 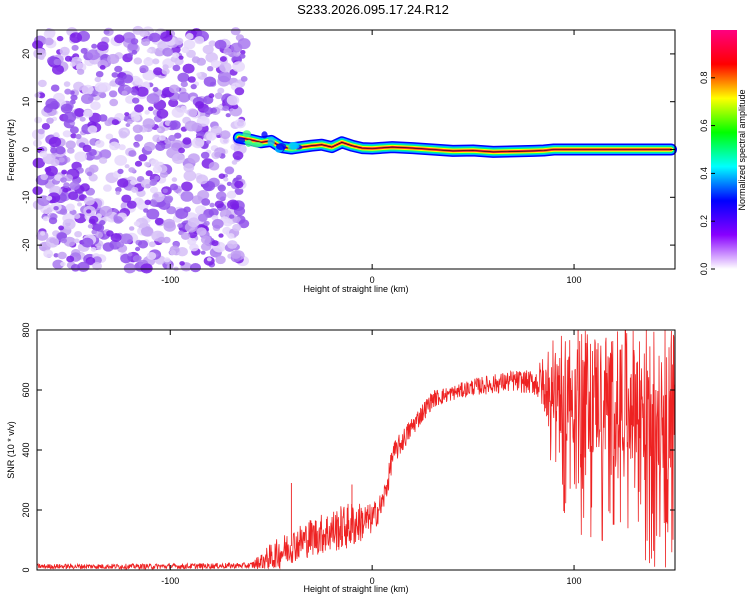 What do you see at coordinates (355, 289) in the screenshot?
I see `spectrogram-x-label: Height of straight line (km)` at bounding box center [355, 289].